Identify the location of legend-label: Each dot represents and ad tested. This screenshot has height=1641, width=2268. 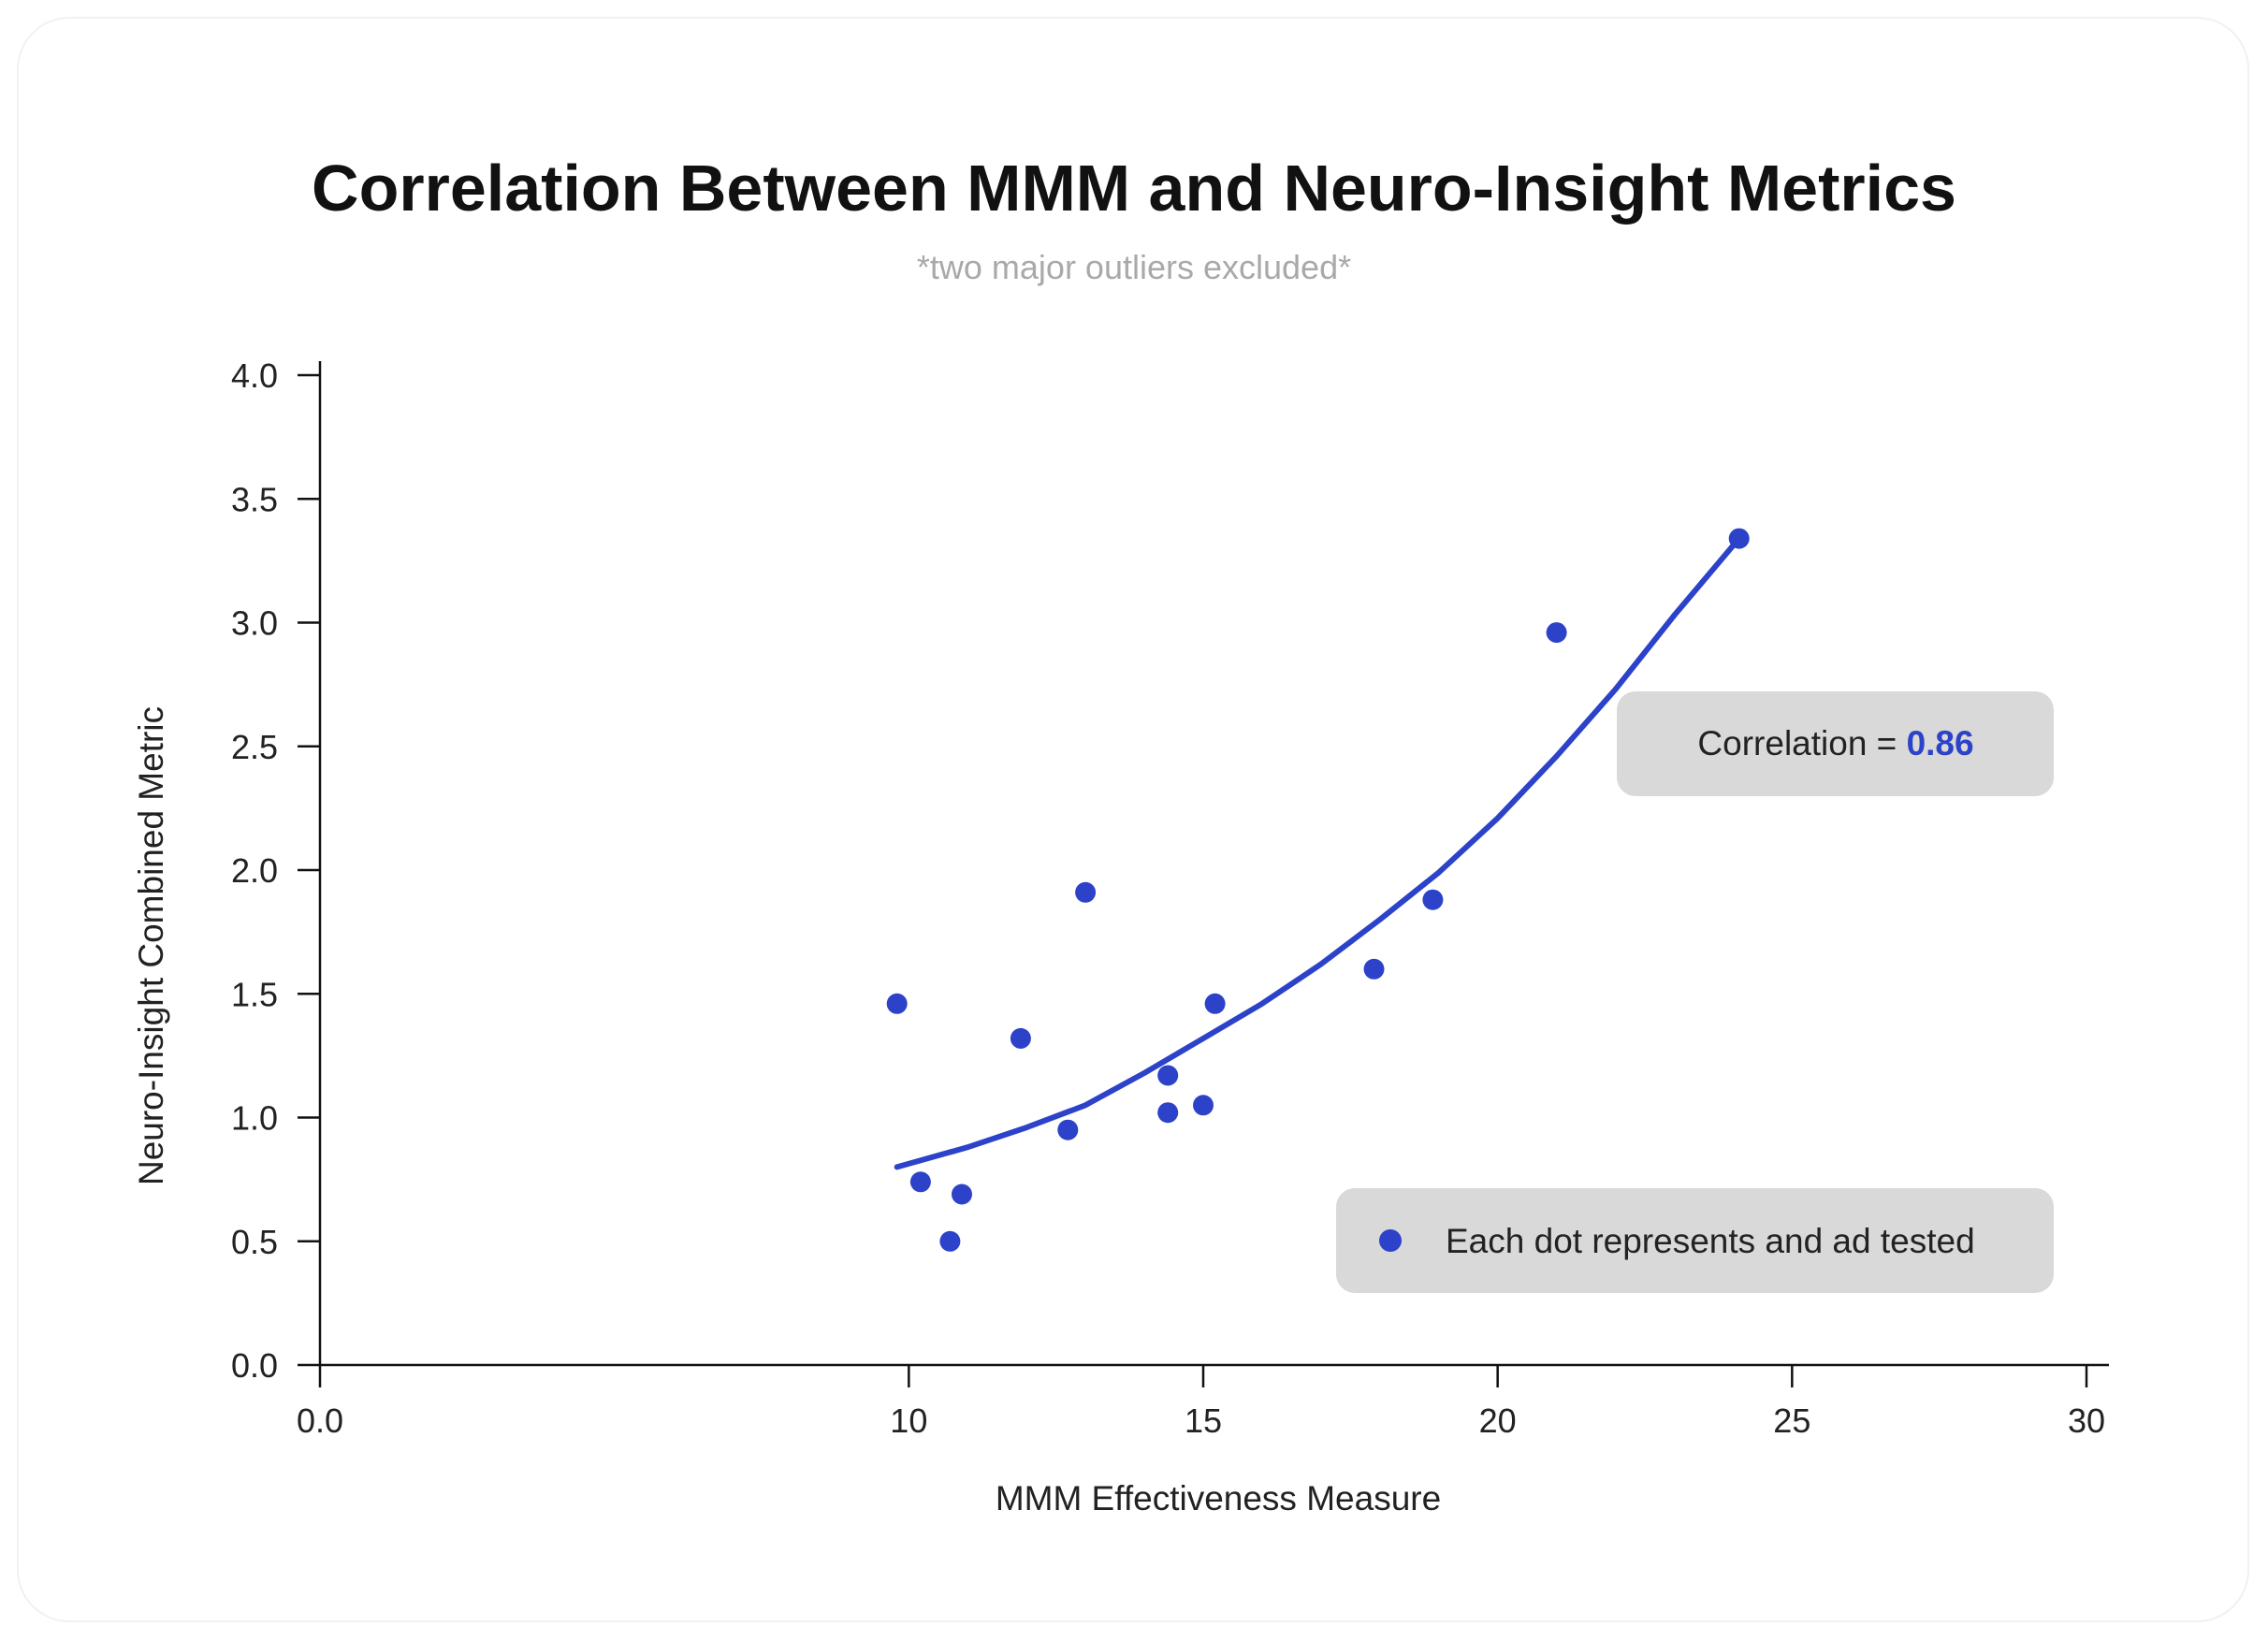
(1711, 1241).